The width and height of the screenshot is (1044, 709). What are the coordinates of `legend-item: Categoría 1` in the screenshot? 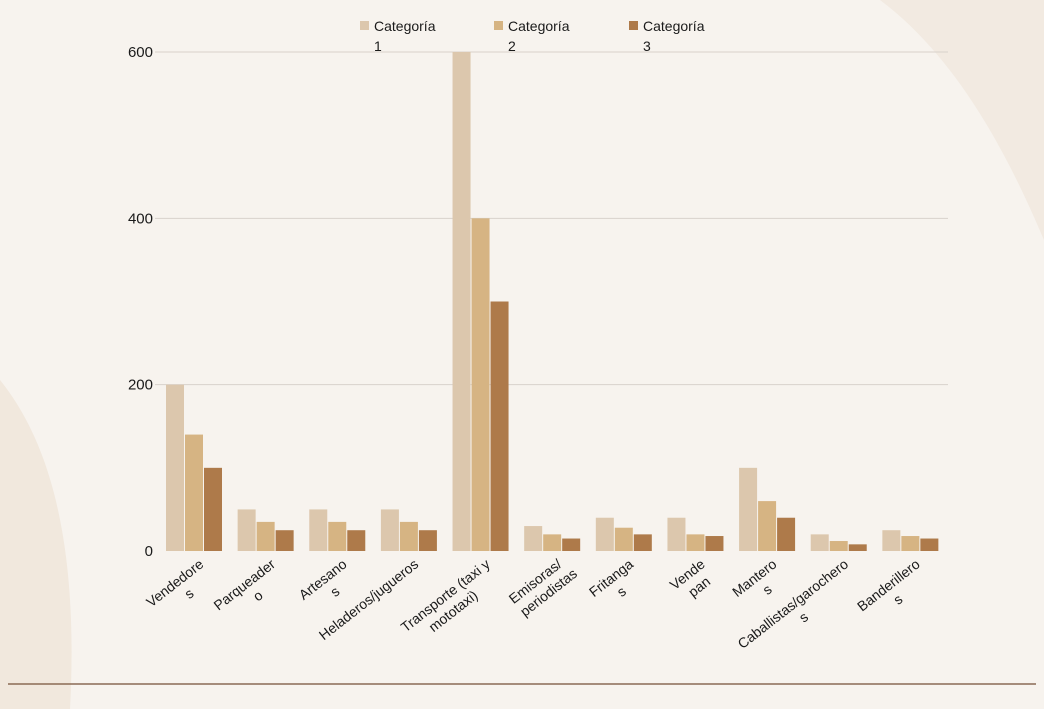 It's located at (398, 36).